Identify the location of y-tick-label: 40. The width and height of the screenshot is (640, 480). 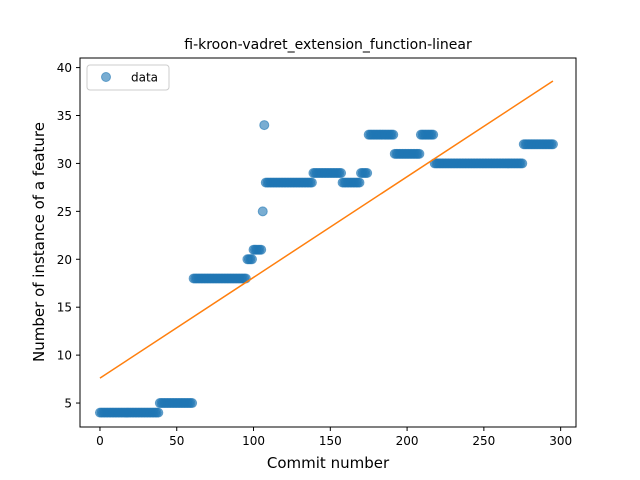
(64, 68).